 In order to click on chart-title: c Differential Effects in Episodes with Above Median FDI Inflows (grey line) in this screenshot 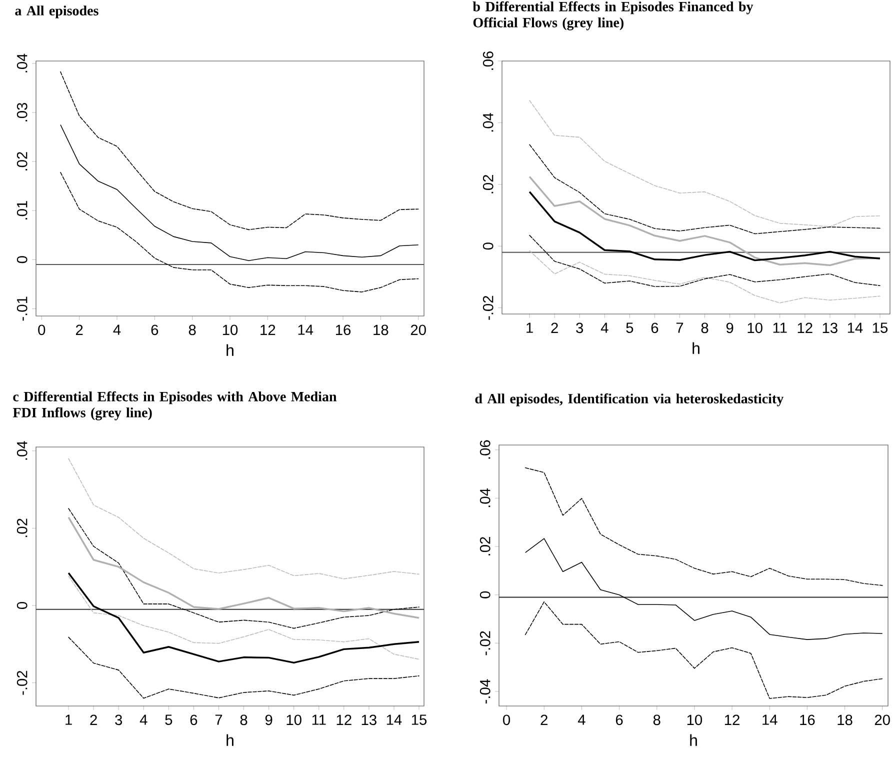, I will do `click(174, 405)`.